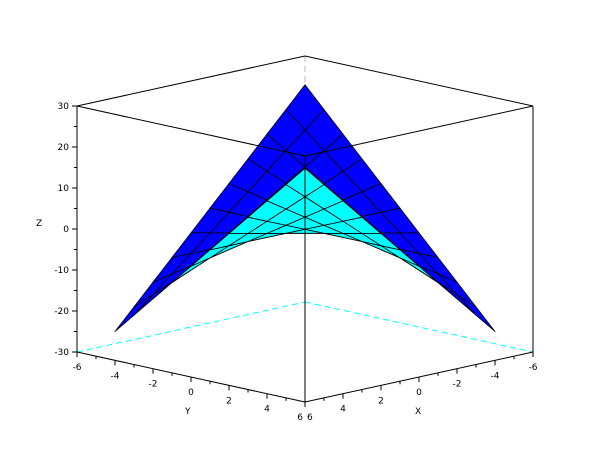 The width and height of the screenshot is (610, 460). I want to click on x-tick-label: 4, so click(343, 410).